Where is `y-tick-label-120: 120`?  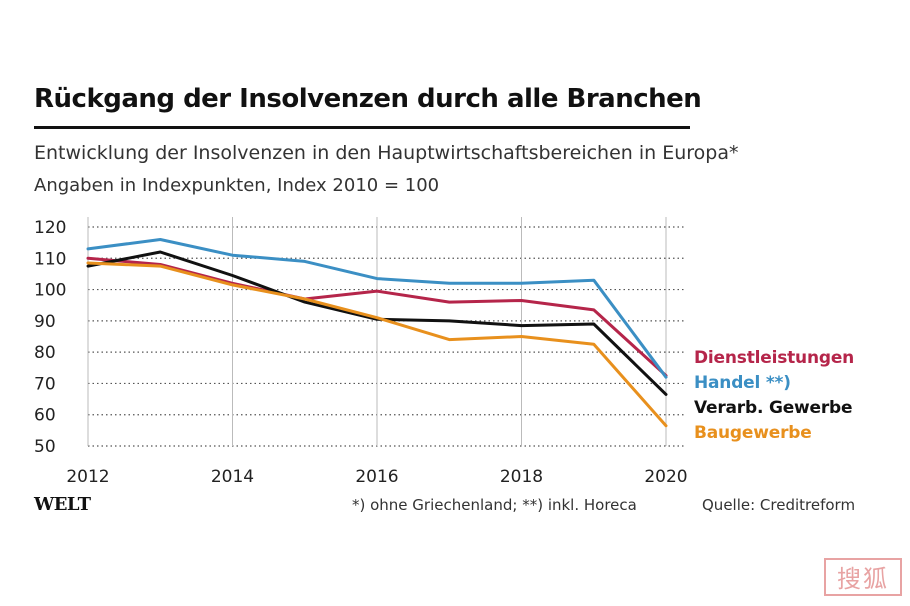 y-tick-label-120: 120 is located at coordinates (50, 228).